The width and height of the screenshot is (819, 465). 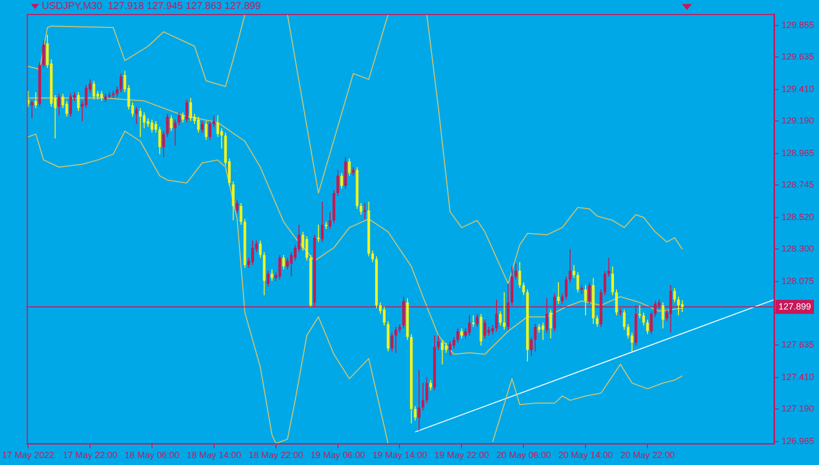 I want to click on y-tick-label: 129.410, so click(x=797, y=89).